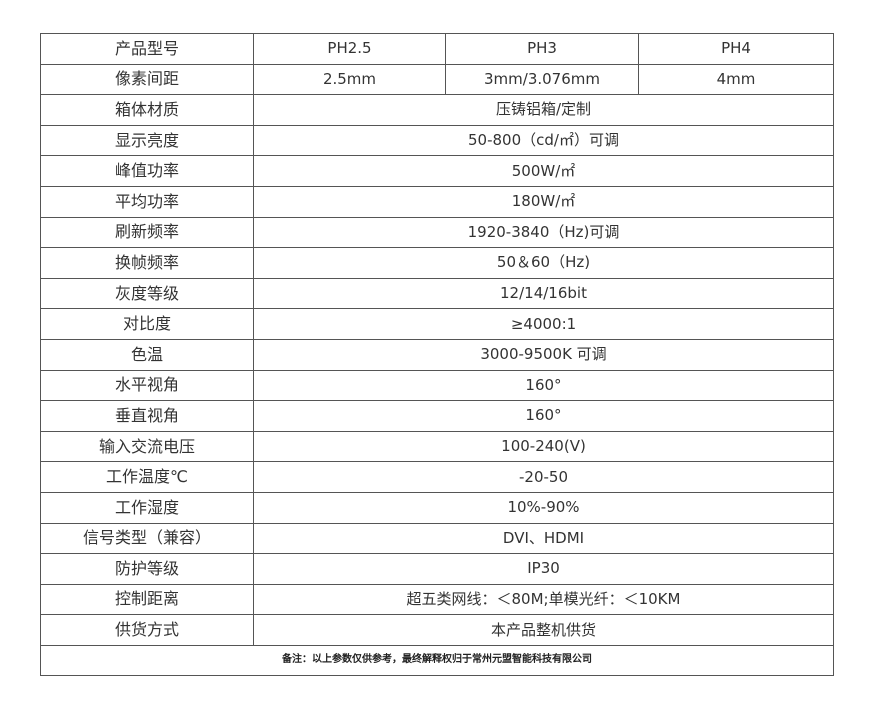 This screenshot has width=873, height=710. I want to click on table-row: 灰度等级 12/14/16bit, so click(437, 293).